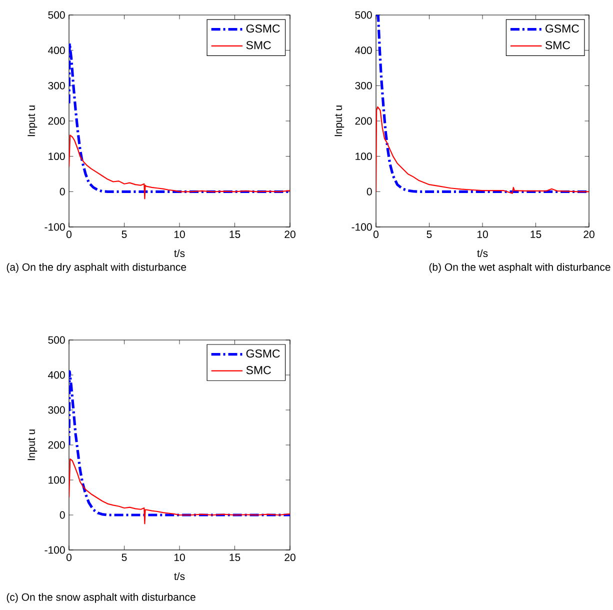 This screenshot has width=613, height=610. I want to click on text: (a) On the dry asphalt with disturbance, so click(96, 268).